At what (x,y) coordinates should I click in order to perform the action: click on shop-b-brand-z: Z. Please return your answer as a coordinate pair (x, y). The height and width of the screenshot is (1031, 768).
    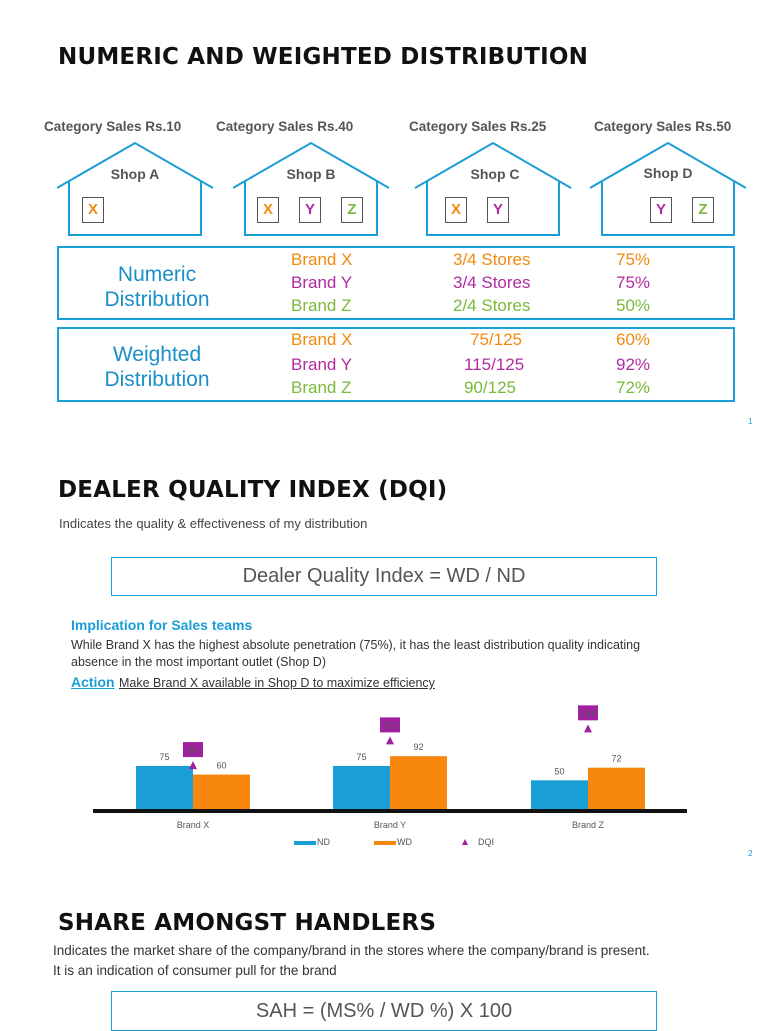
    Looking at the image, I should click on (352, 210).